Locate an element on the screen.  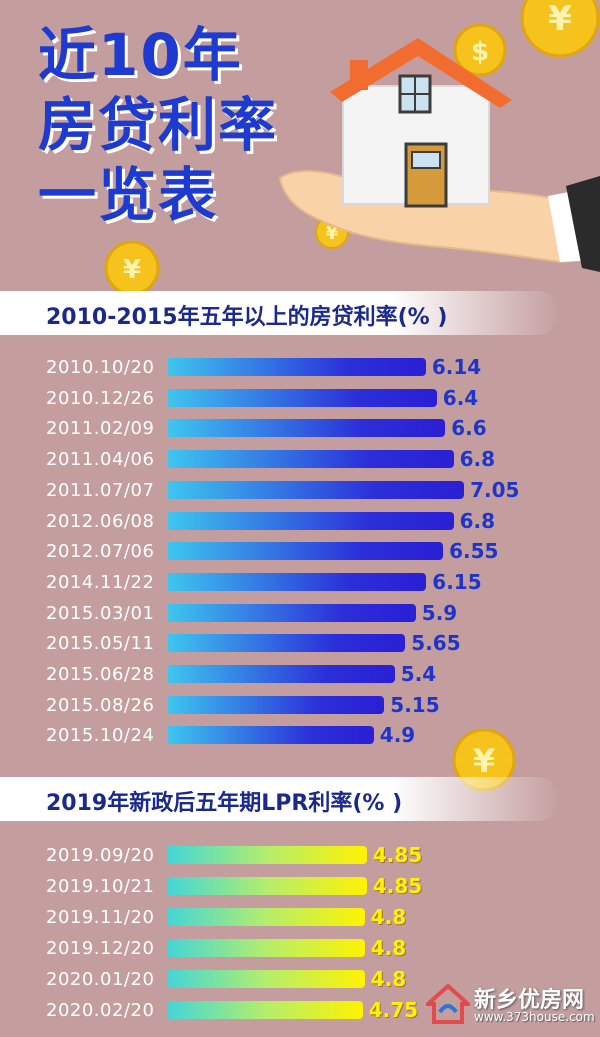
bar-row: 2019.12/20 4.8 is located at coordinates (300, 950).